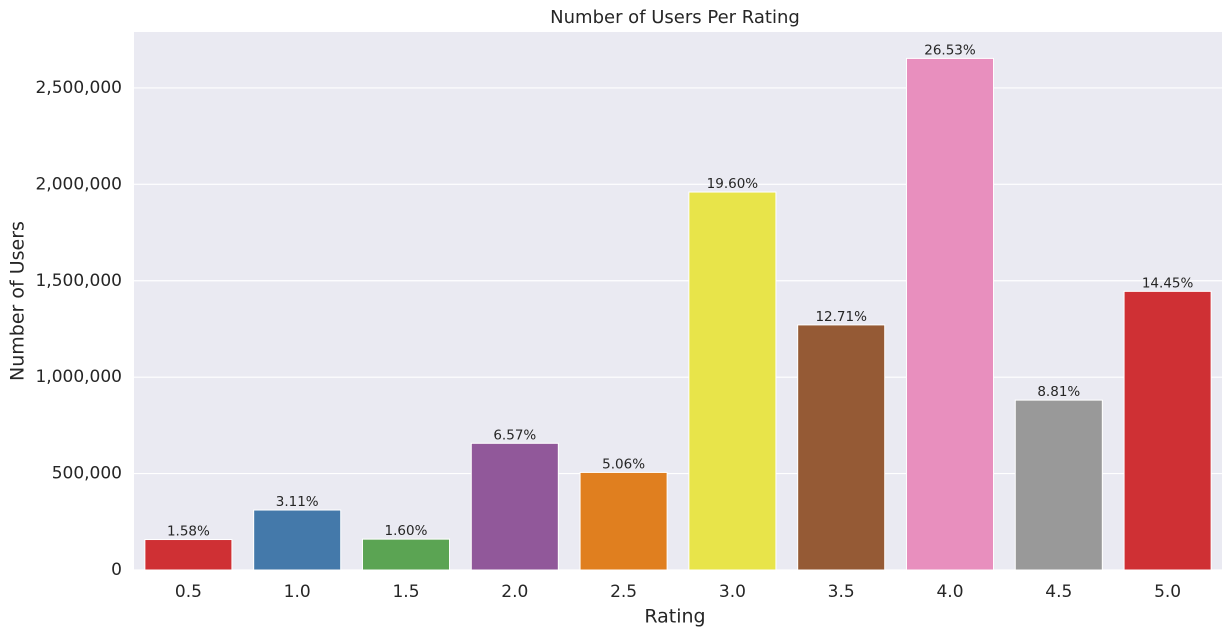 The width and height of the screenshot is (1227, 637). What do you see at coordinates (1168, 283) in the screenshot?
I see `value-label: 14.45%` at bounding box center [1168, 283].